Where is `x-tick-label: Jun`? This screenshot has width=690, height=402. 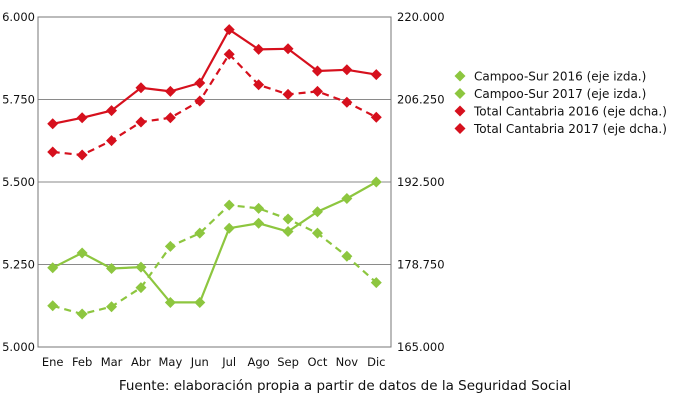
x-tick-label: Jun is located at coordinates (199, 362).